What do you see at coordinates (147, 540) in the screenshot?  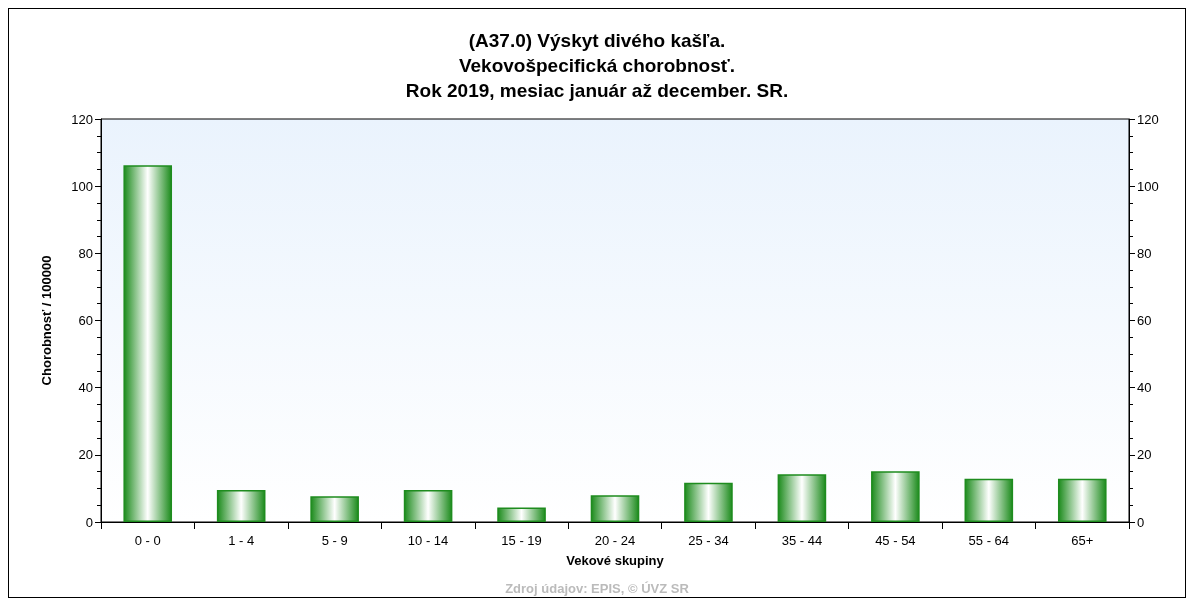 I see `x-tick-label: 0 - 0` at bounding box center [147, 540].